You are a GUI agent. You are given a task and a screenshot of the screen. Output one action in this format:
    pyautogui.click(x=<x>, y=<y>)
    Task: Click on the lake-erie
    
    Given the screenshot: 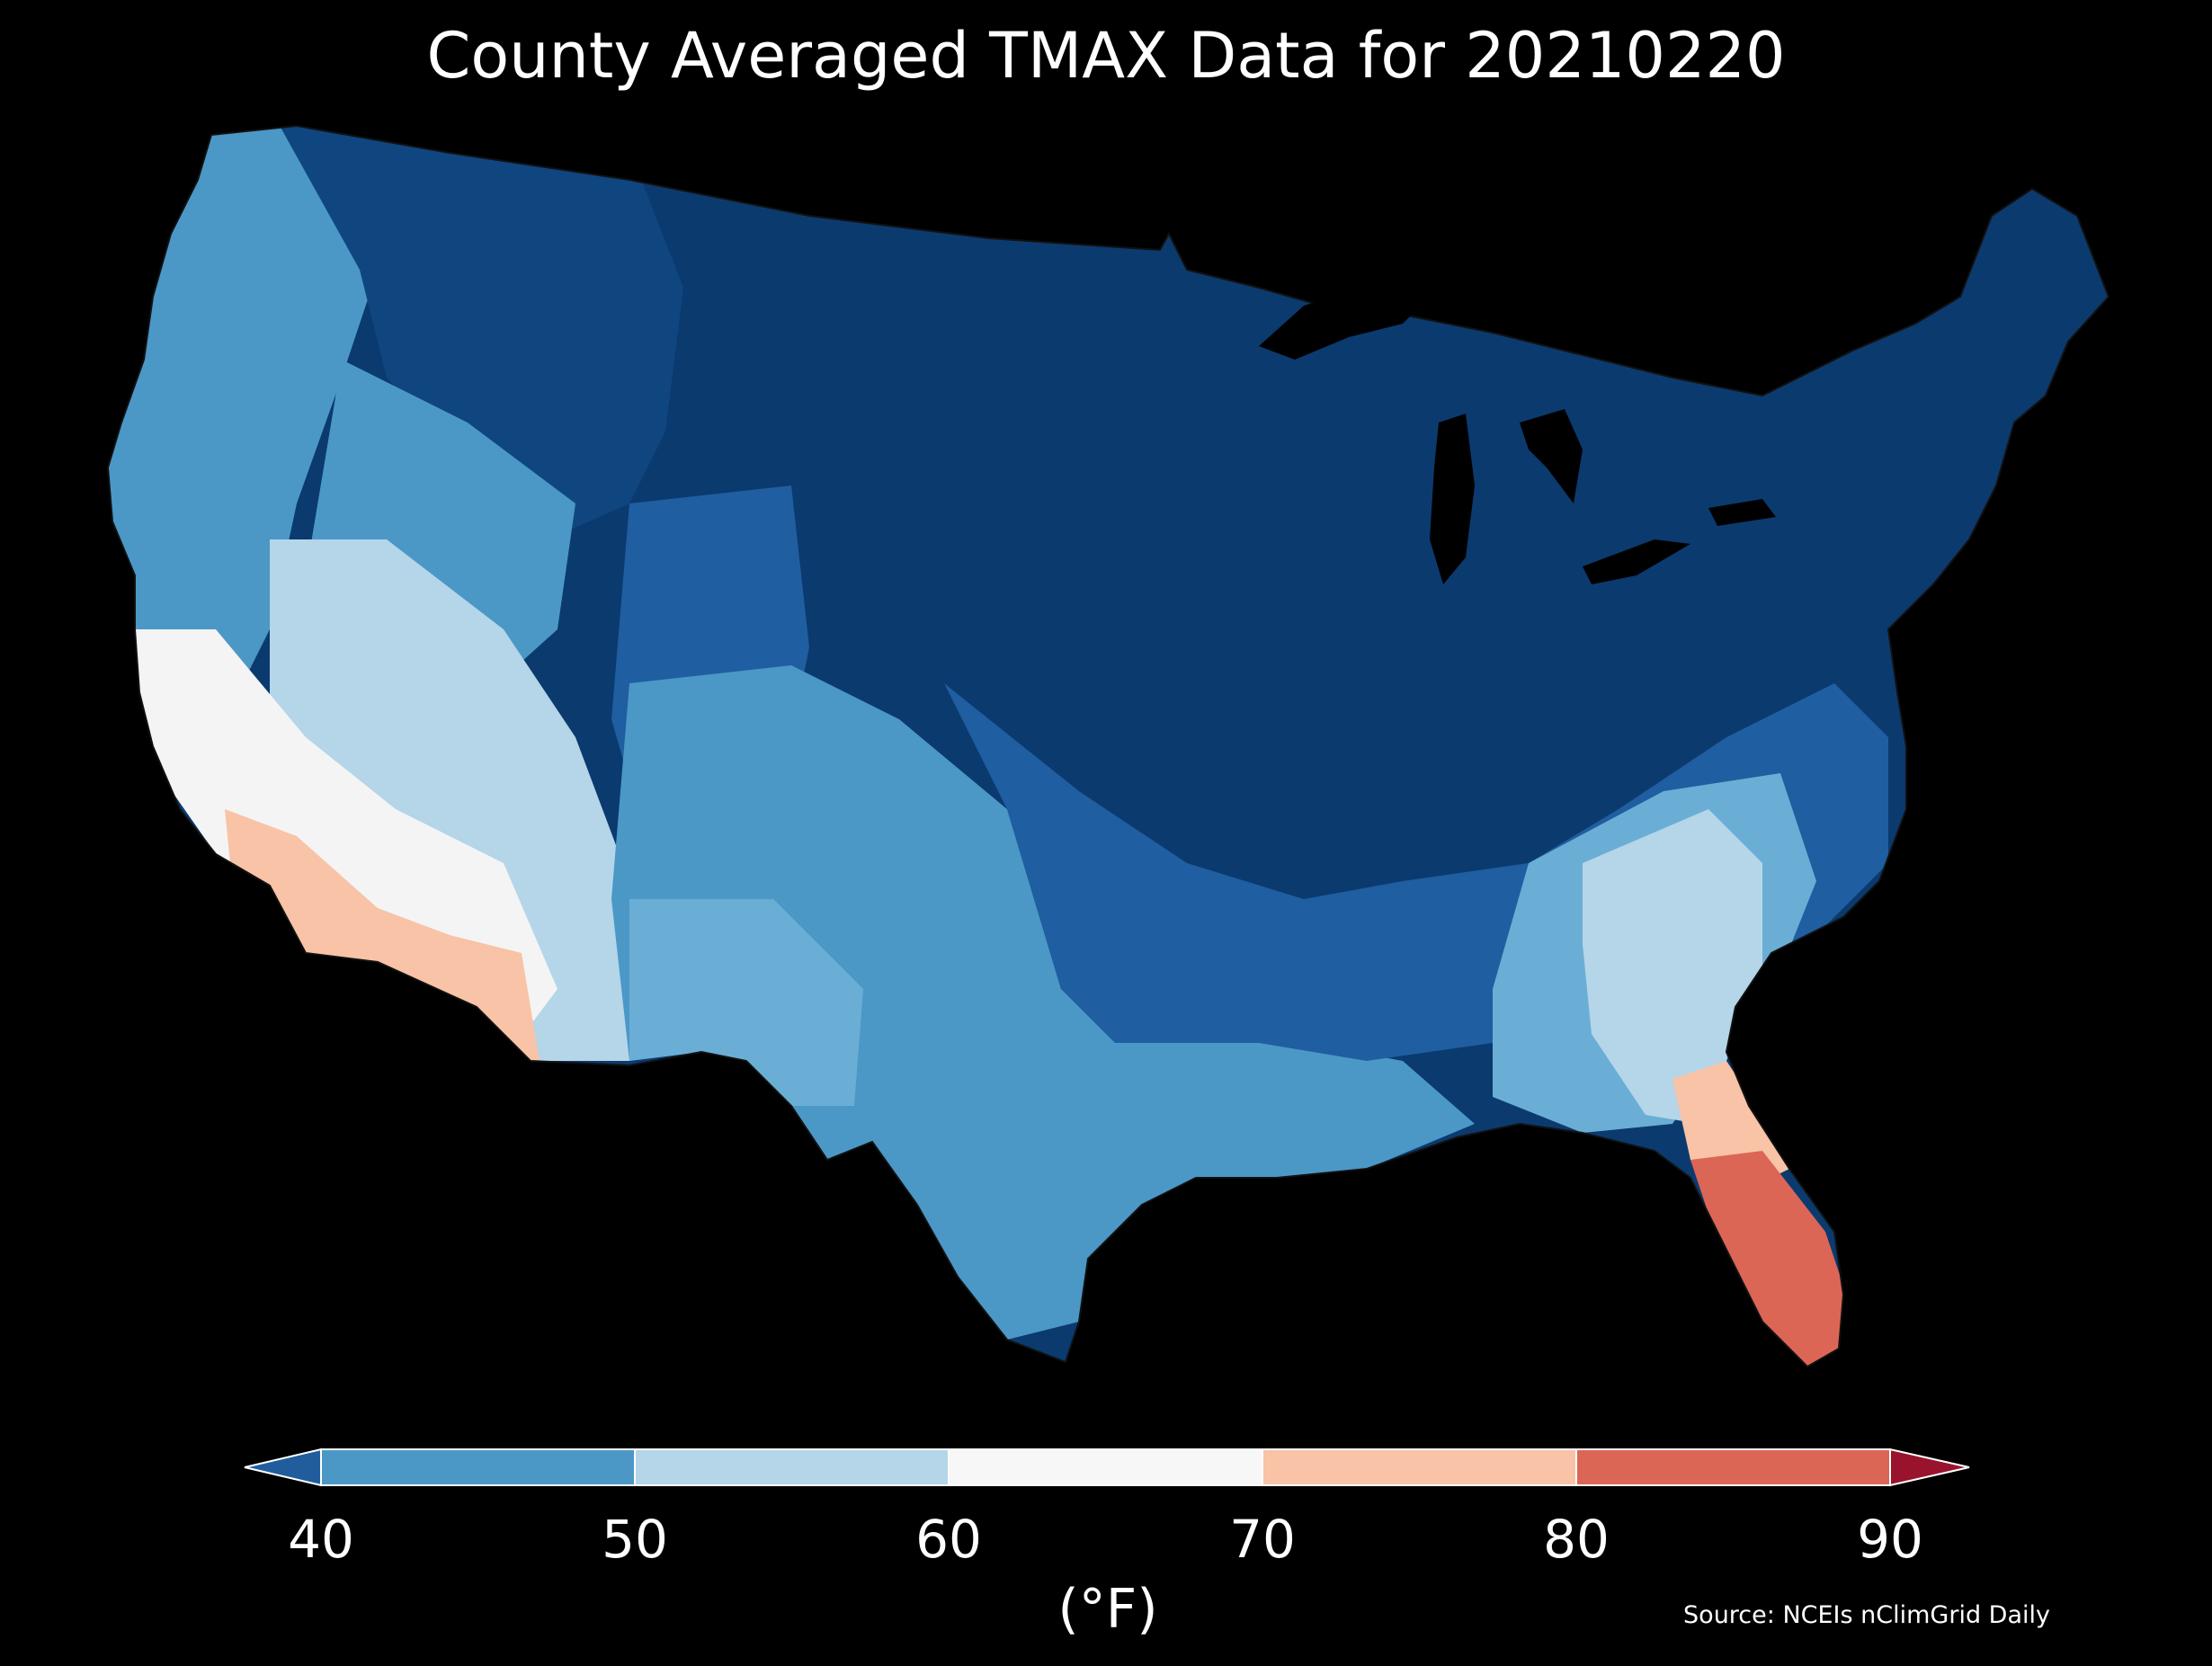 What is the action you would take?
    pyautogui.click(x=1636, y=562)
    